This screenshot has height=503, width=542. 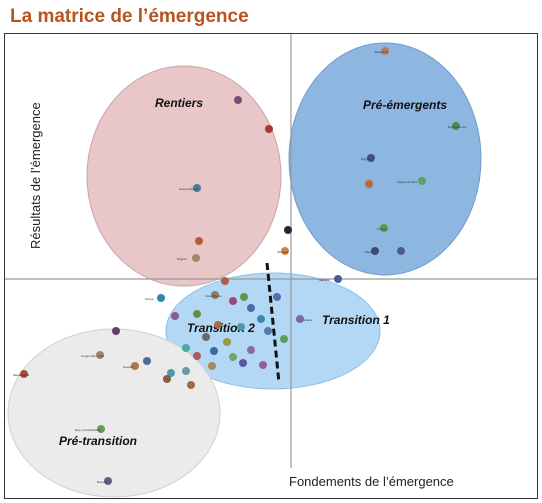 I want to click on country-label: Sénégal, so click(x=282, y=252).